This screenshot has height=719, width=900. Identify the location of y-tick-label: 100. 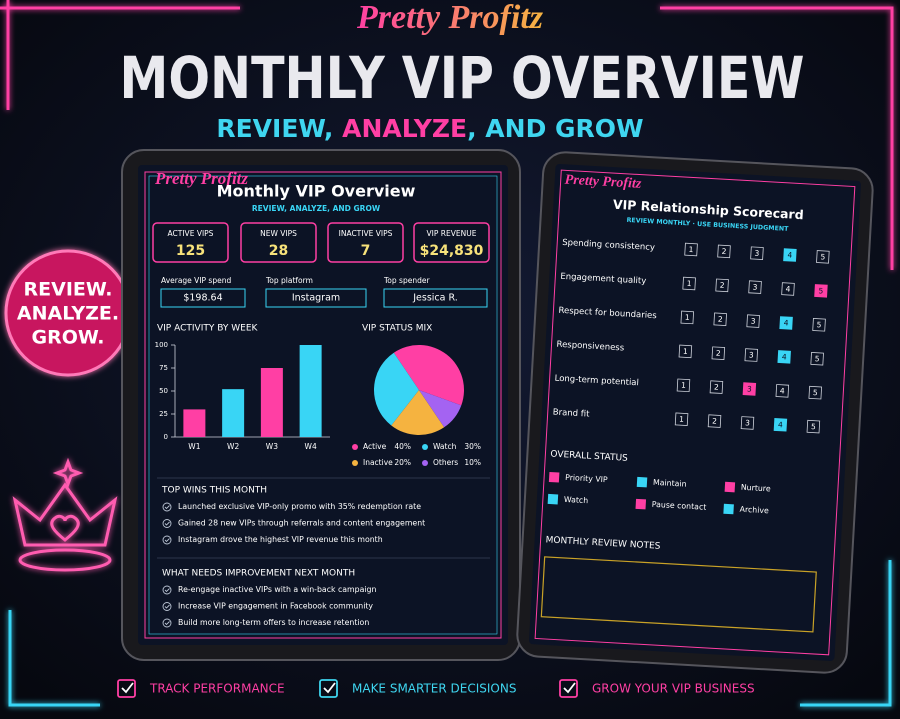
(161, 345).